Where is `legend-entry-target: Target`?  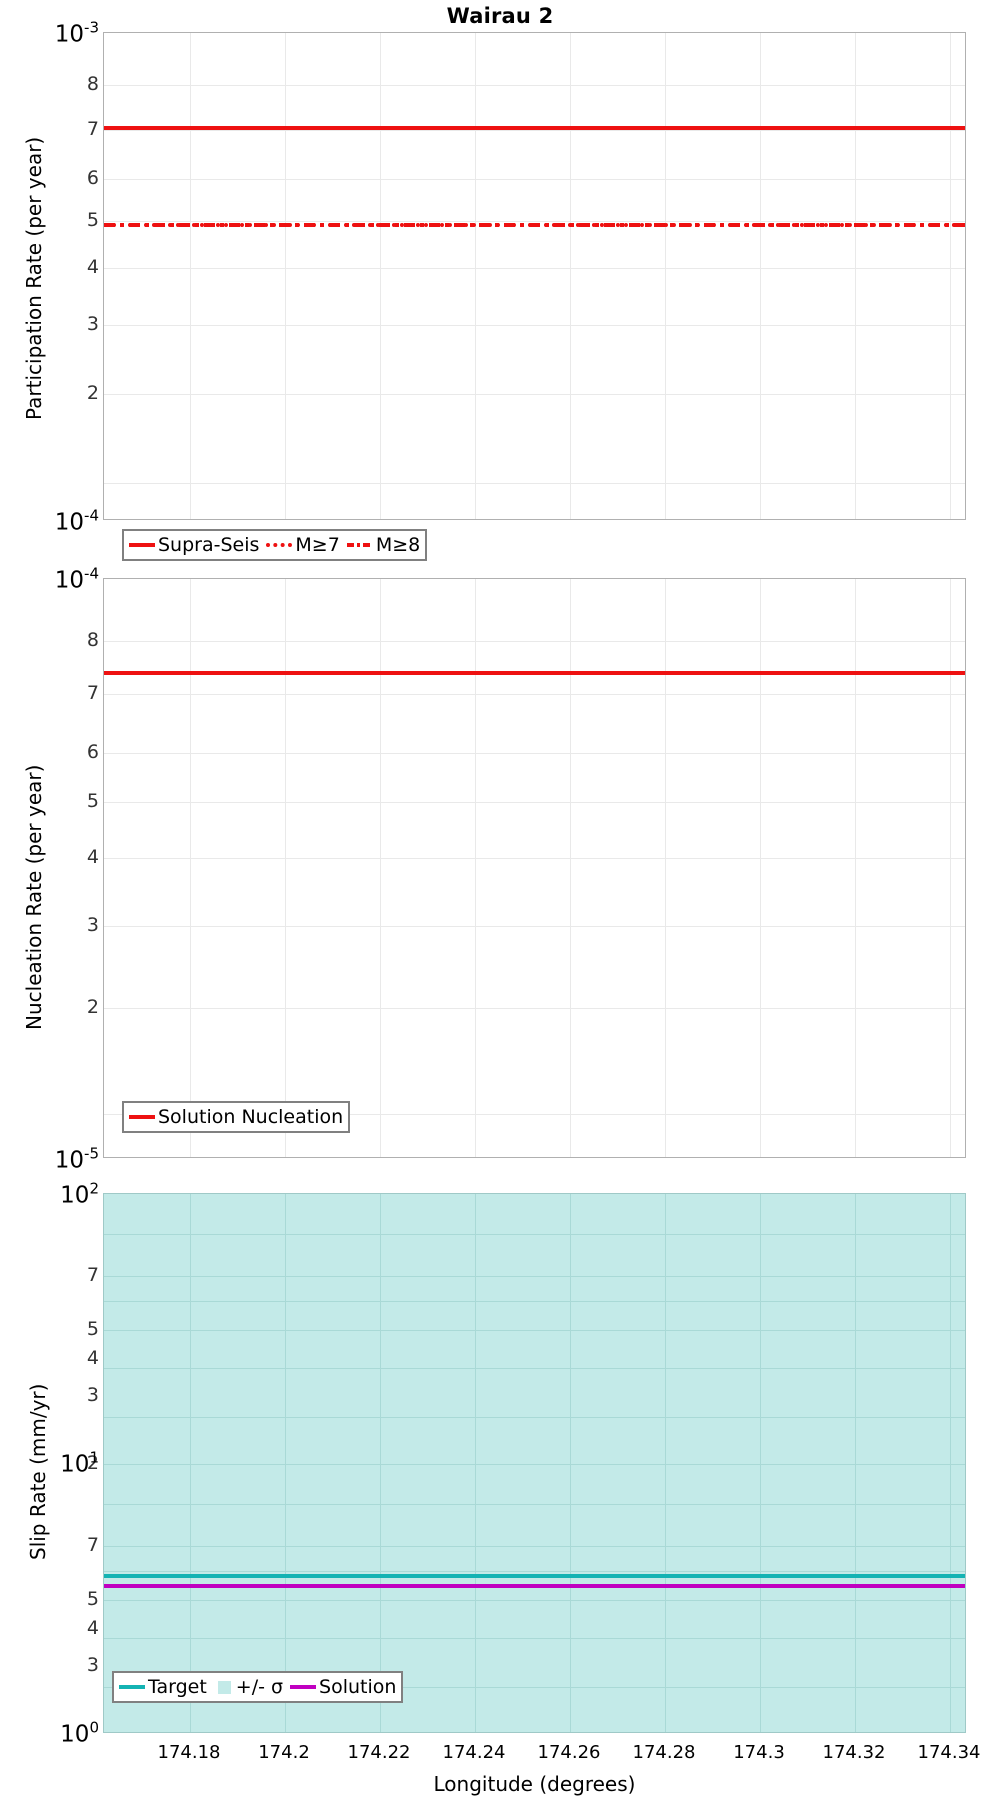 legend-entry-target: Target is located at coordinates (163, 1687).